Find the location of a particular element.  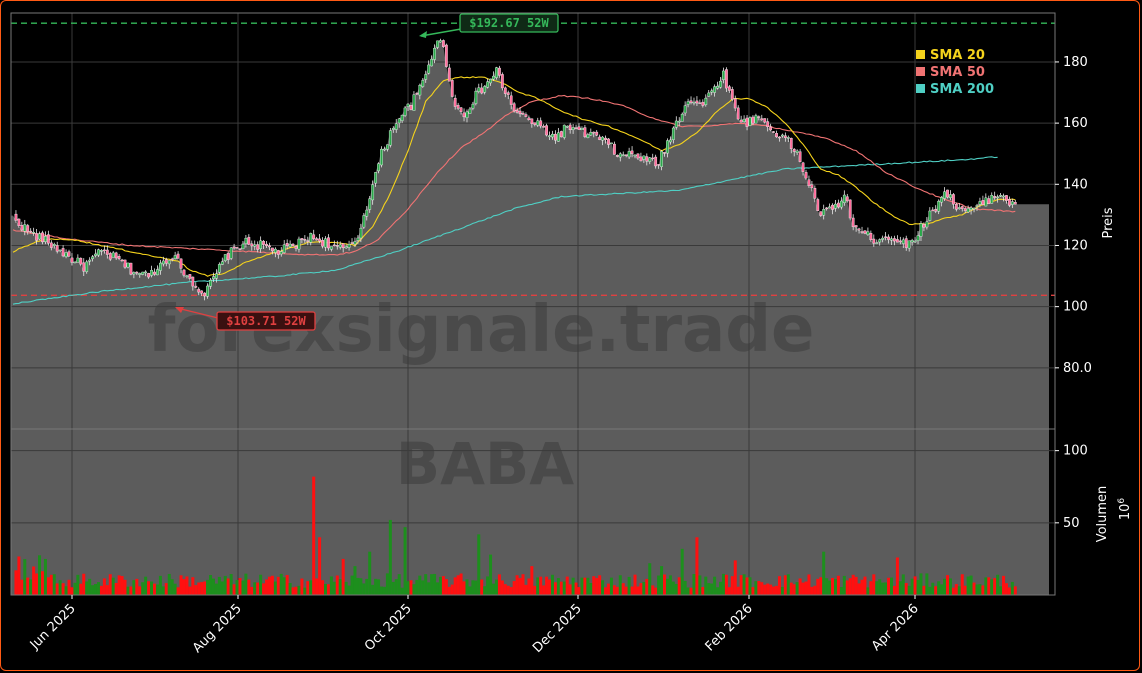

legend-label-sma20: SMA 20 is located at coordinates (957, 55).